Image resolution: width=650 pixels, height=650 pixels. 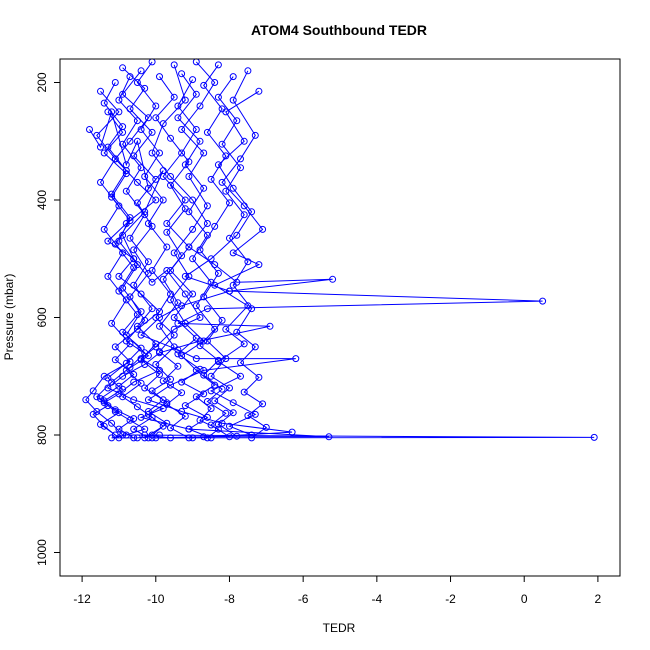 I want to click on x-tick-label: -4, so click(x=377, y=599).